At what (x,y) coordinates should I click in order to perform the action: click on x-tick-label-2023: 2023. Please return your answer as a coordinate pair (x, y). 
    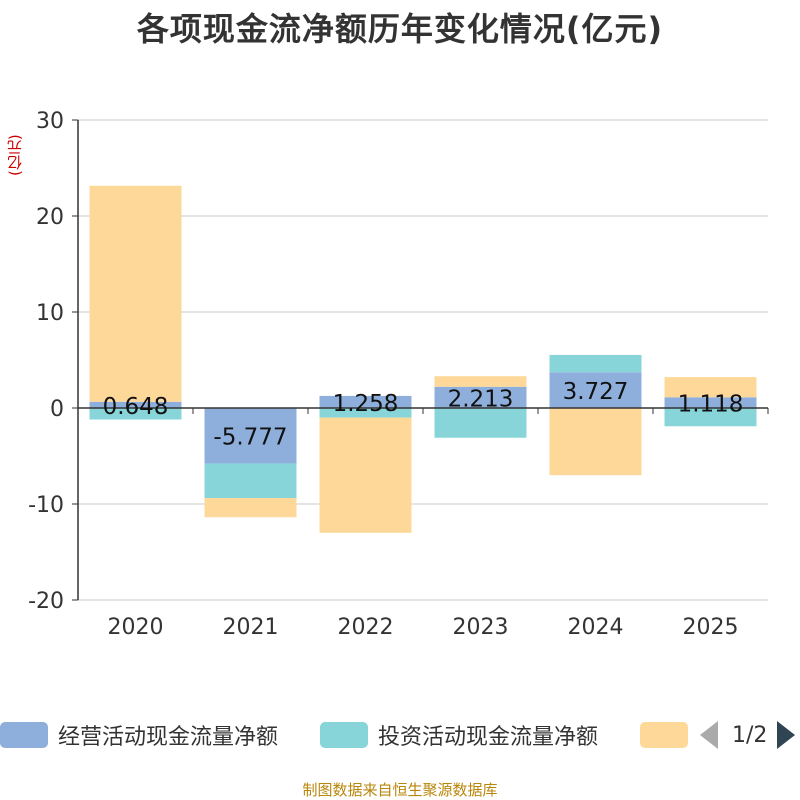
    Looking at the image, I should click on (481, 627).